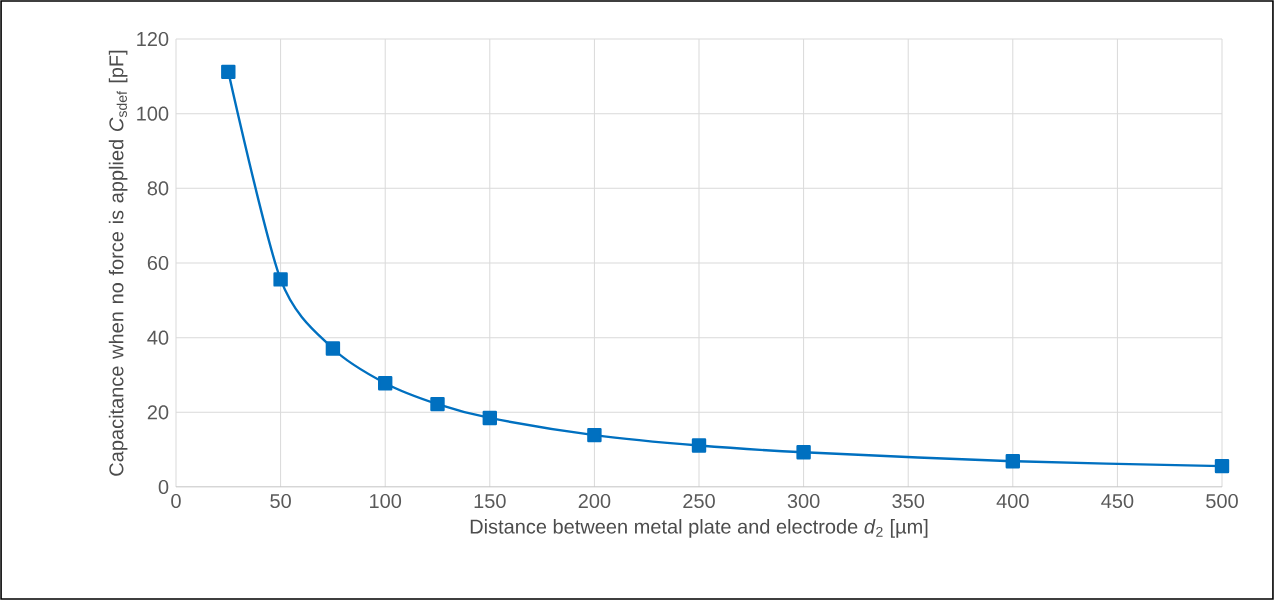 The width and height of the screenshot is (1274, 600). What do you see at coordinates (280, 501) in the screenshot?
I see `x-tick-label: 50` at bounding box center [280, 501].